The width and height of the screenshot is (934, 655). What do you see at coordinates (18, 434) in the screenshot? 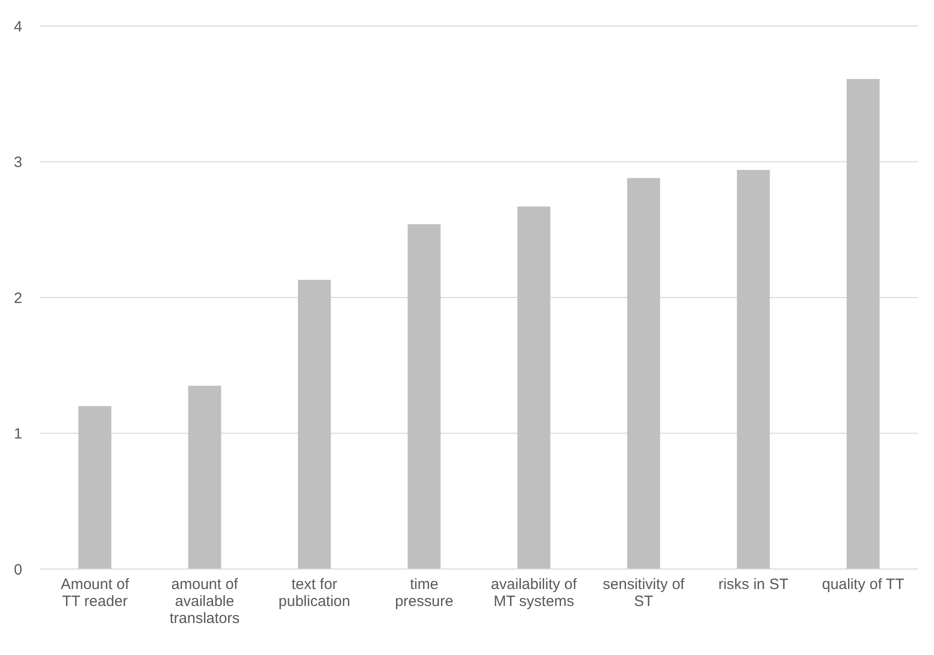
I see `y-tick-label: 1` at bounding box center [18, 434].